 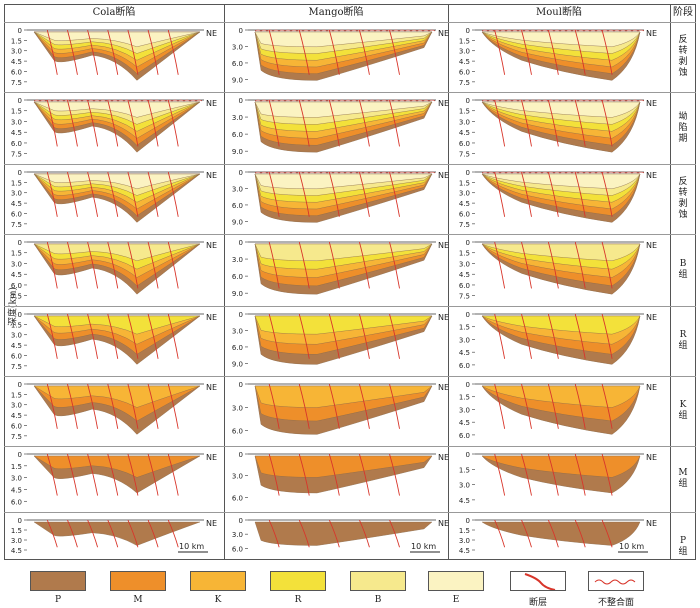 I want to click on stage-cell: 坳陷期, so click(x=683, y=127).